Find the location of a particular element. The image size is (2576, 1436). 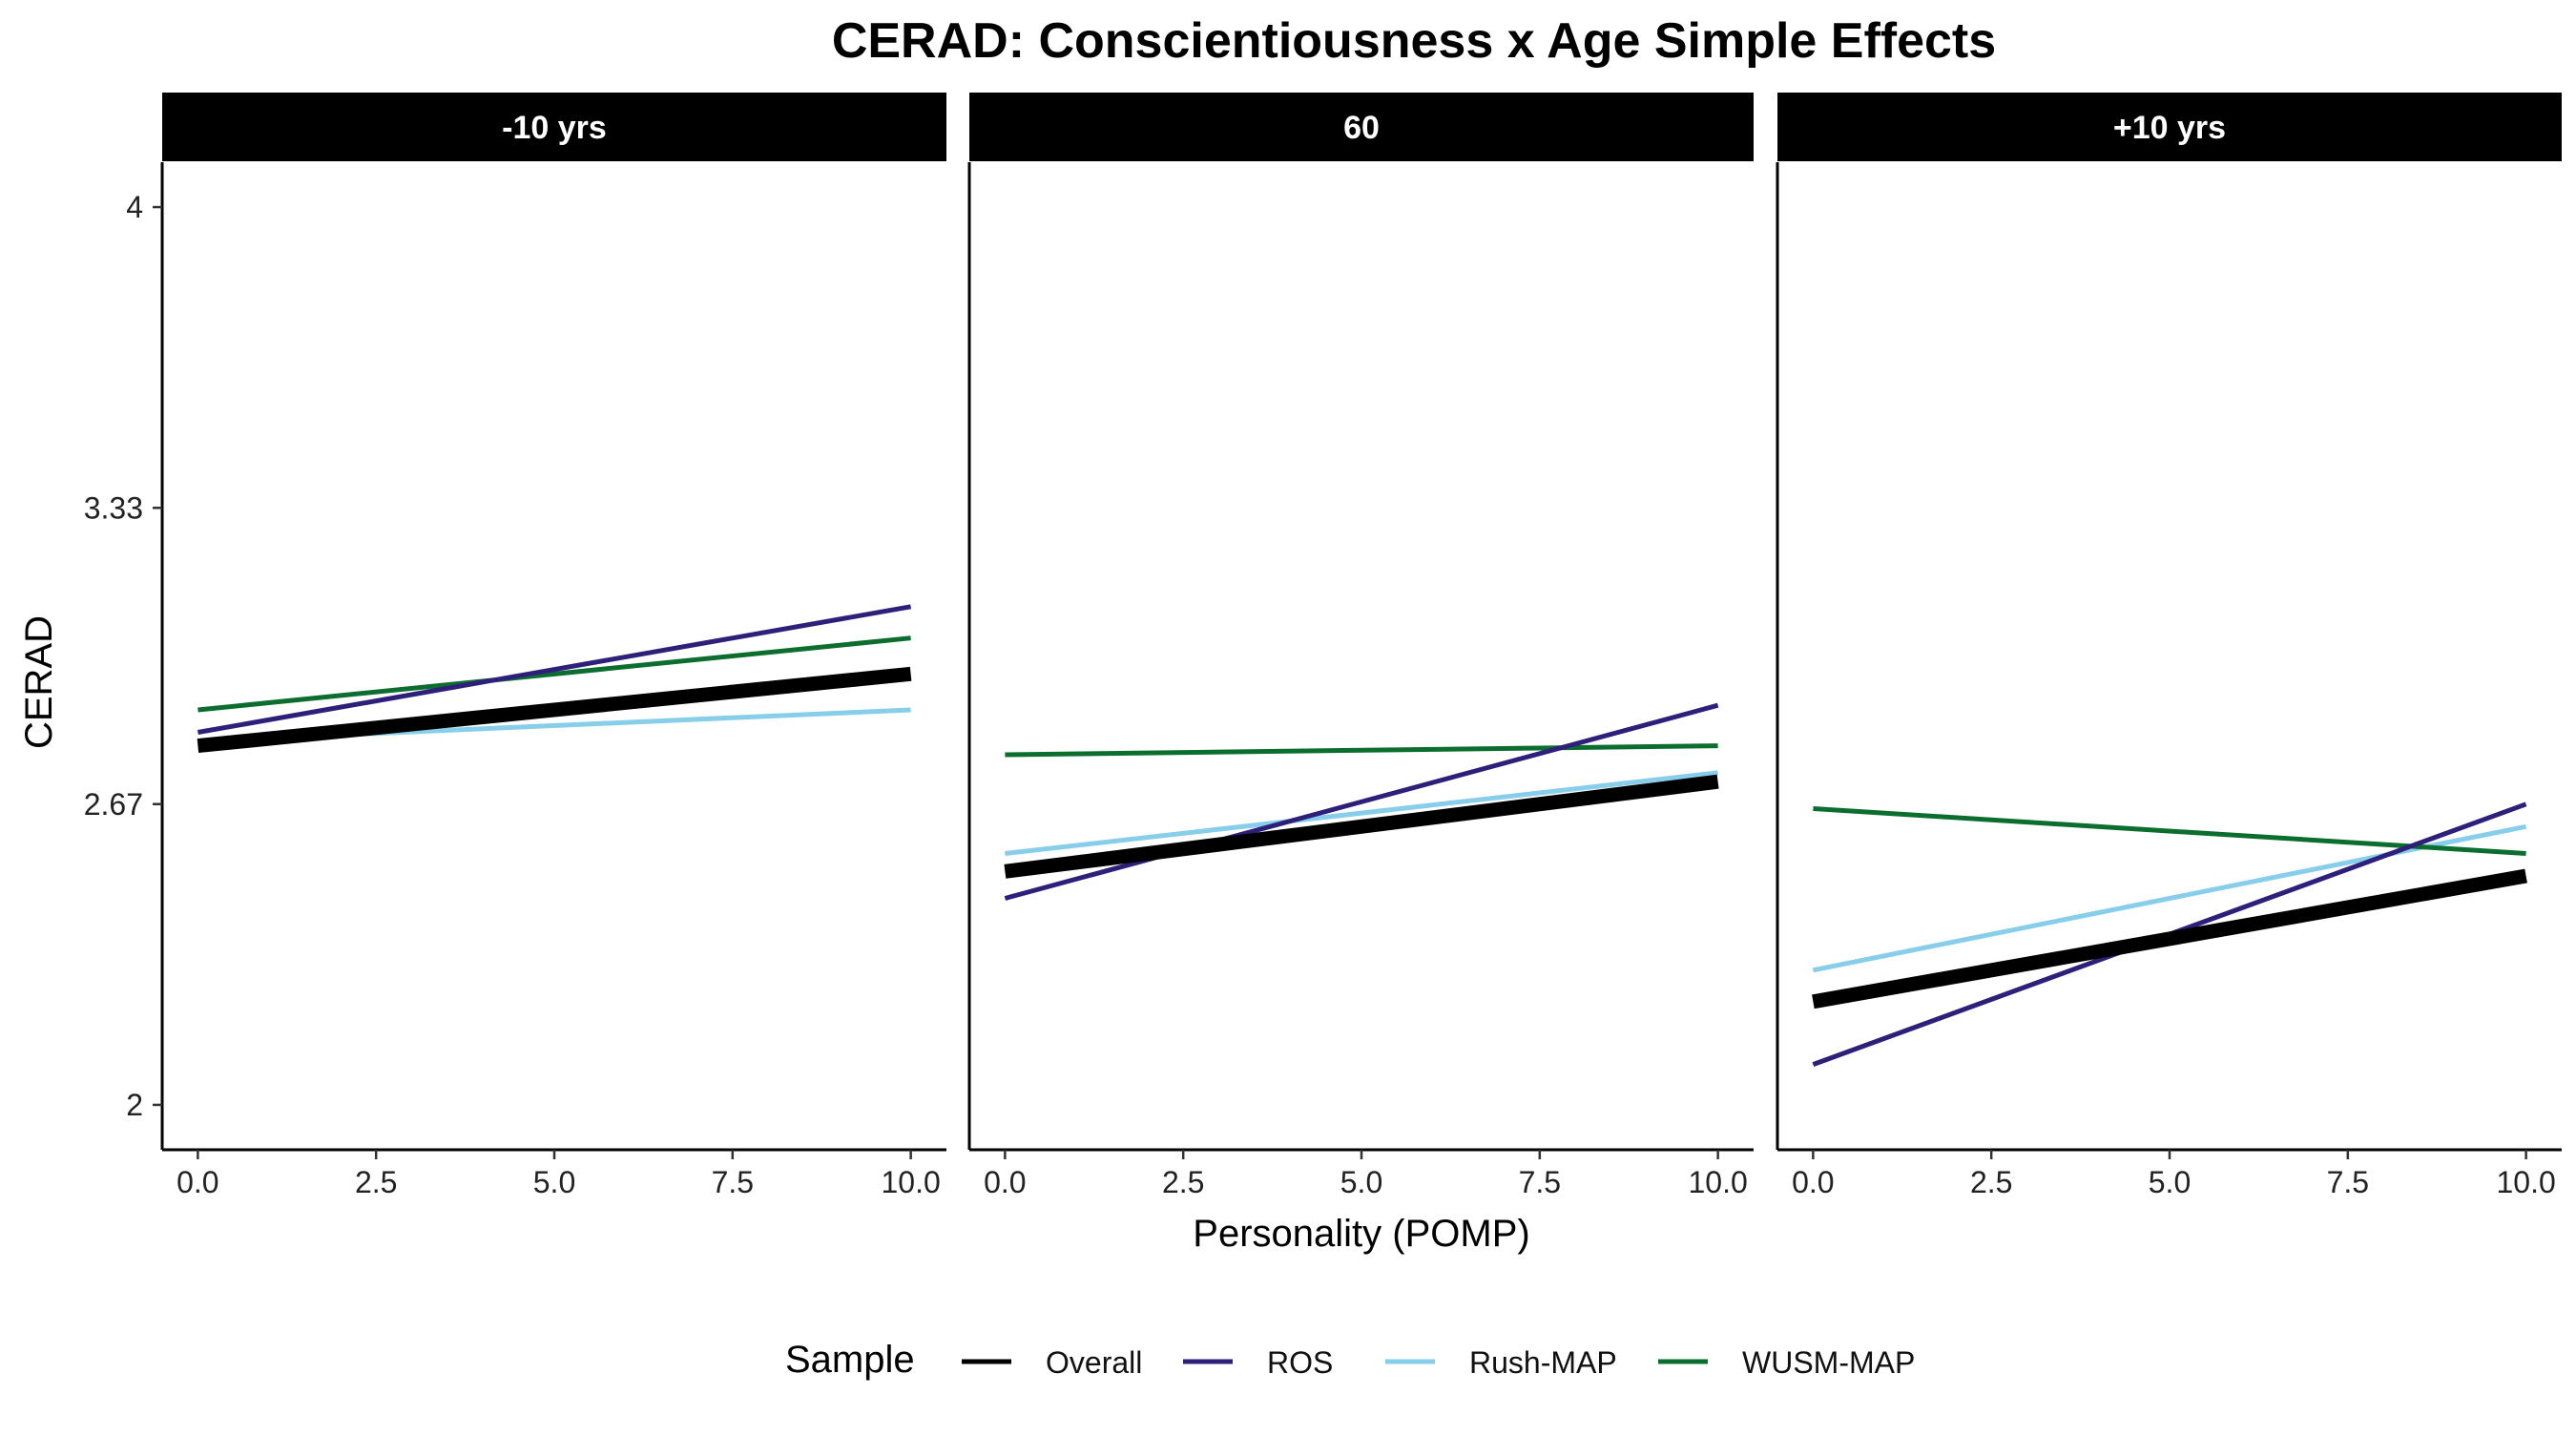

legend-item-ros: ROS is located at coordinates (1258, 1362).